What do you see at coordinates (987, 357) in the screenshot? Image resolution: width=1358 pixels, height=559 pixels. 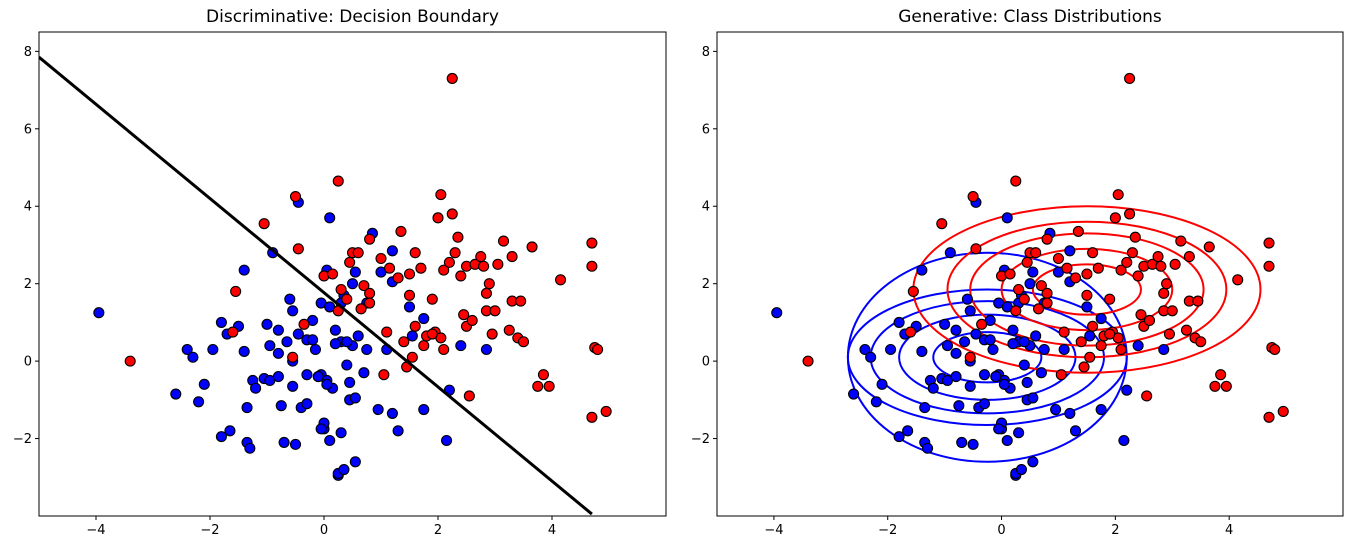 I see `density-contour` at bounding box center [987, 357].